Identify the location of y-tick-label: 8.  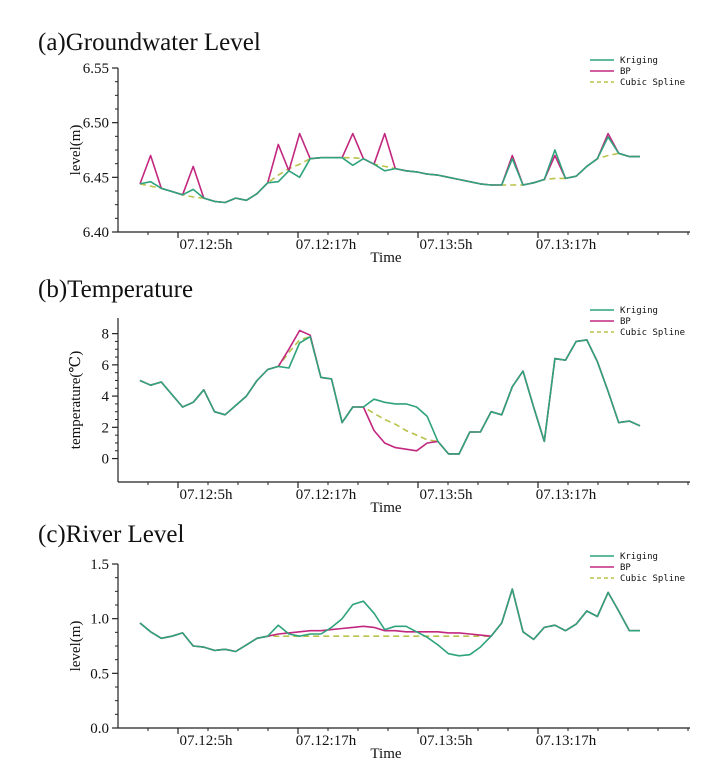
(106, 335).